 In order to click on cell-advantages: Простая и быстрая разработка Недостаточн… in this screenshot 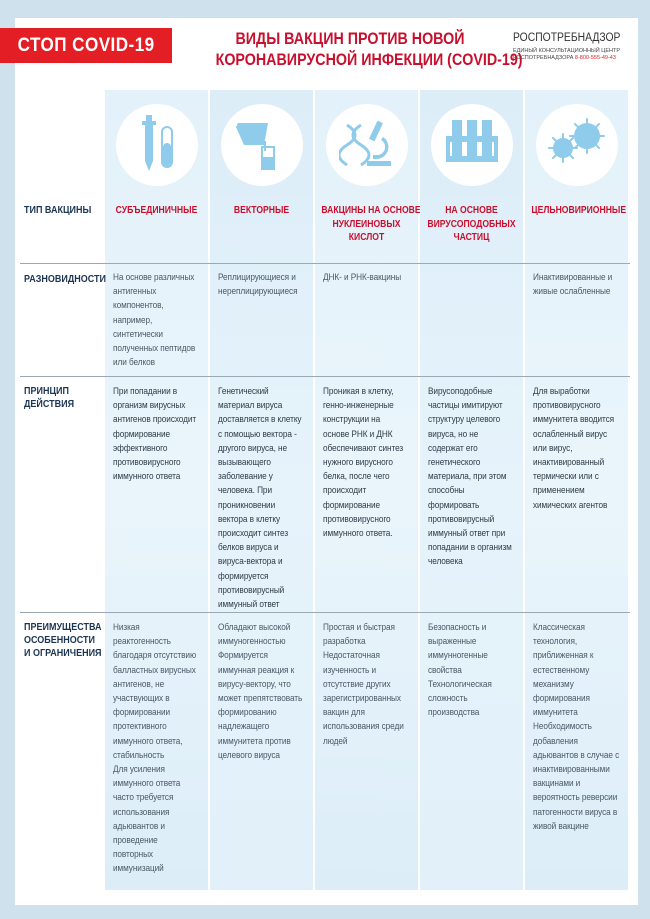, I will do `click(363, 684)`.